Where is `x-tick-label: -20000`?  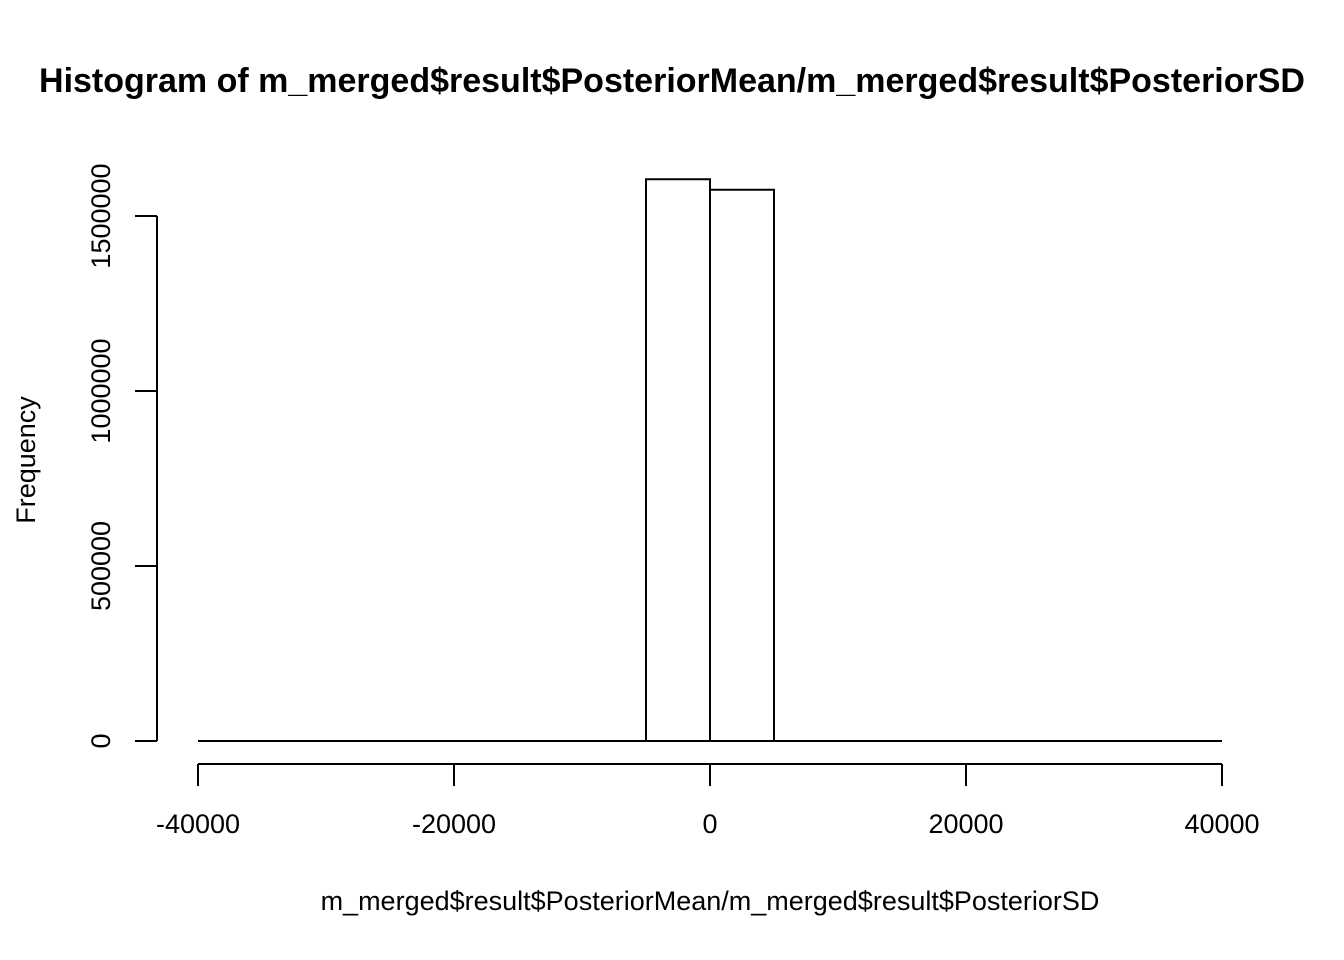 x-tick-label: -20000 is located at coordinates (454, 824).